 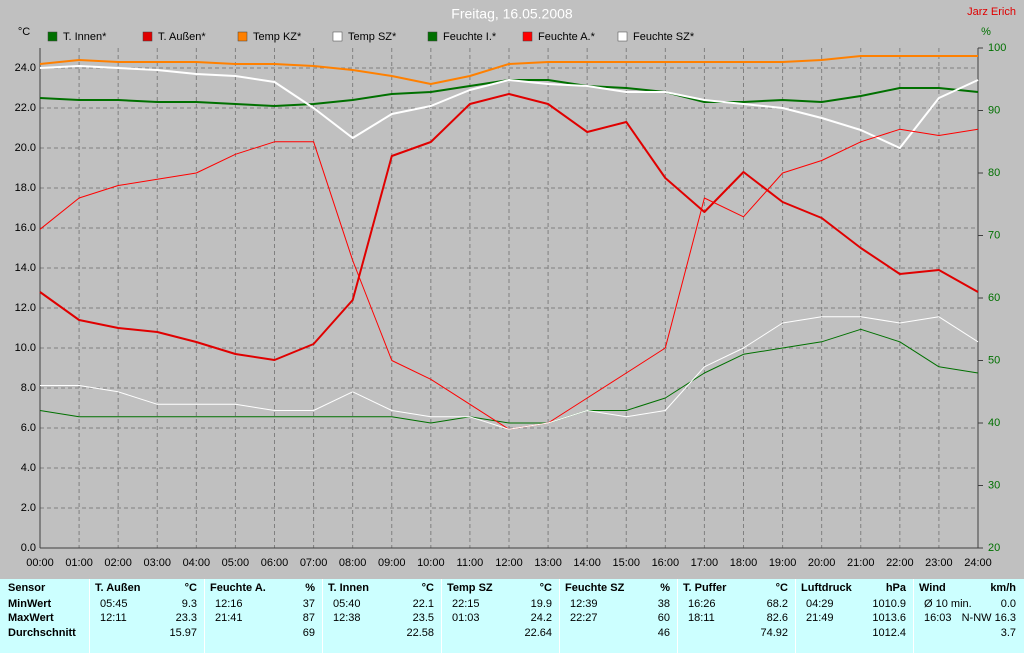 I want to click on group-name: T. Außen, so click(x=118, y=588).